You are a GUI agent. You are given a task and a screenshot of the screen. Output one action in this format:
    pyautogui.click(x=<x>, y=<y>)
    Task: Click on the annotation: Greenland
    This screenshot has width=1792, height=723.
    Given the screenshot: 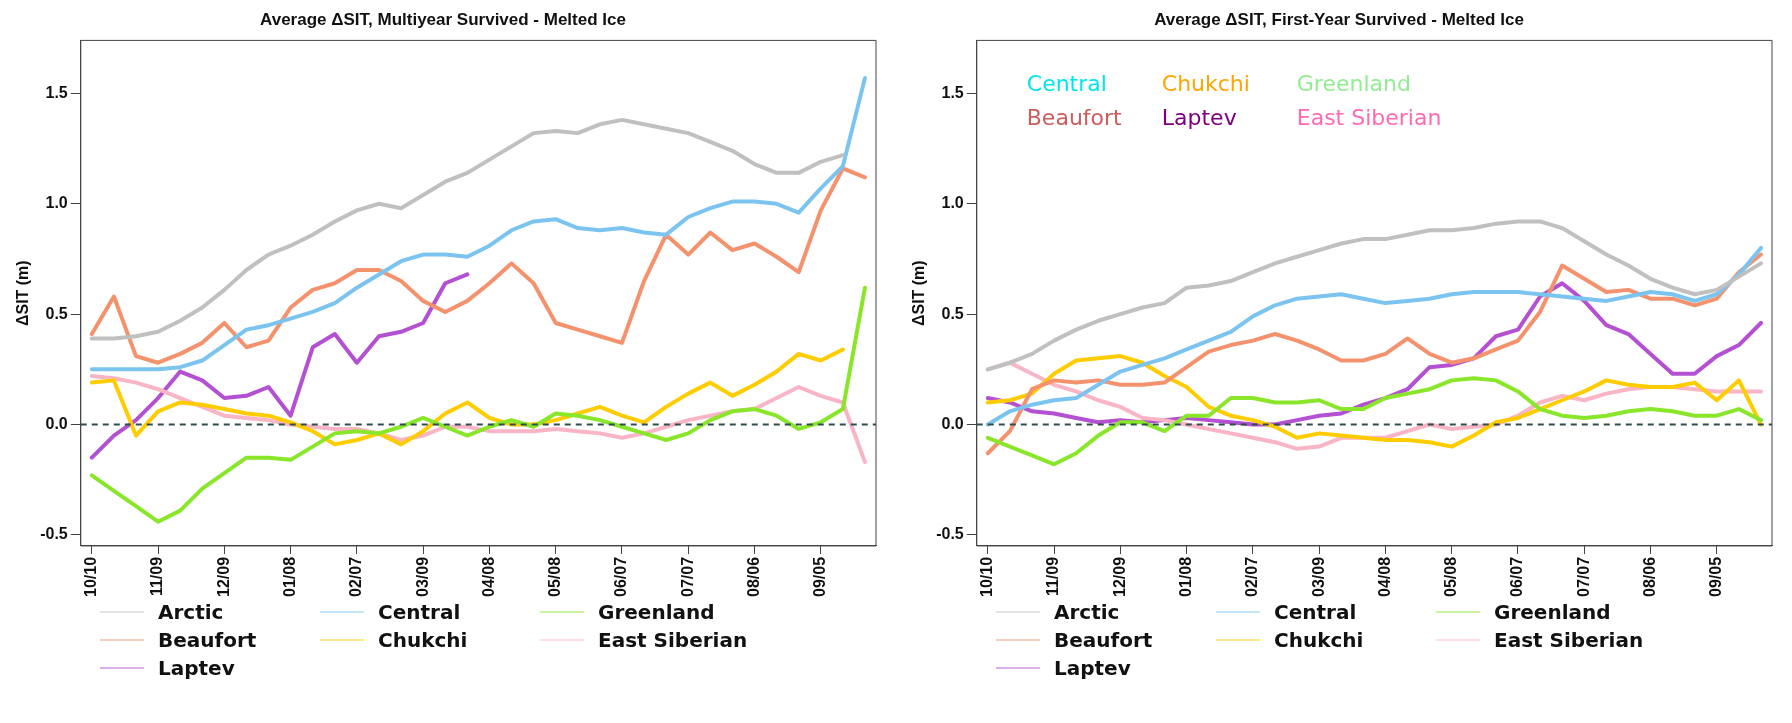 What is the action you would take?
    pyautogui.click(x=1353, y=84)
    